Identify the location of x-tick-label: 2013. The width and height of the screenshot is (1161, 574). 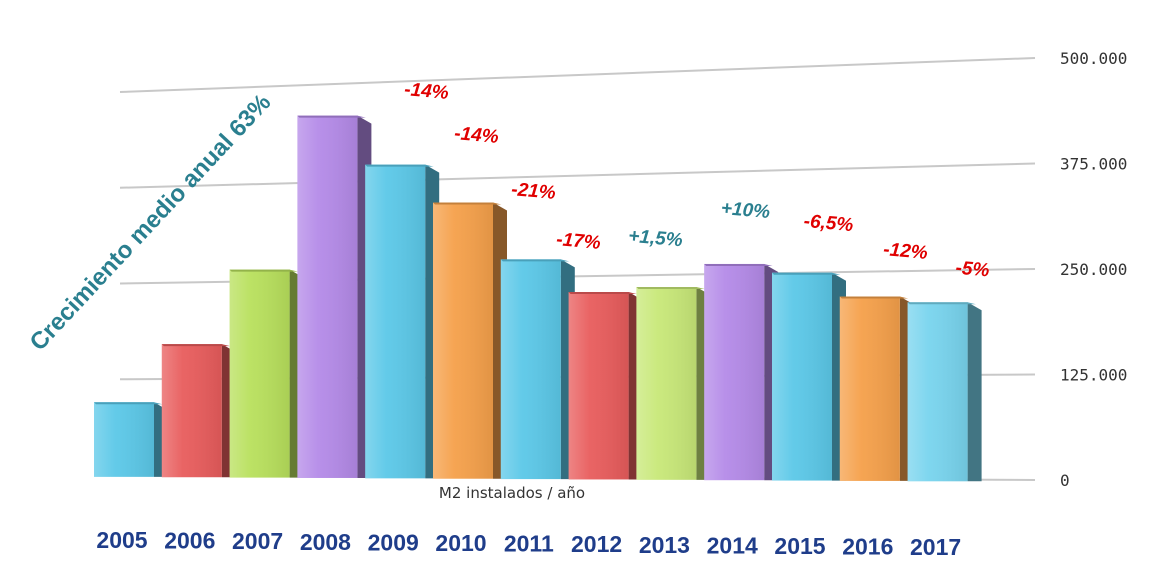
(664, 545).